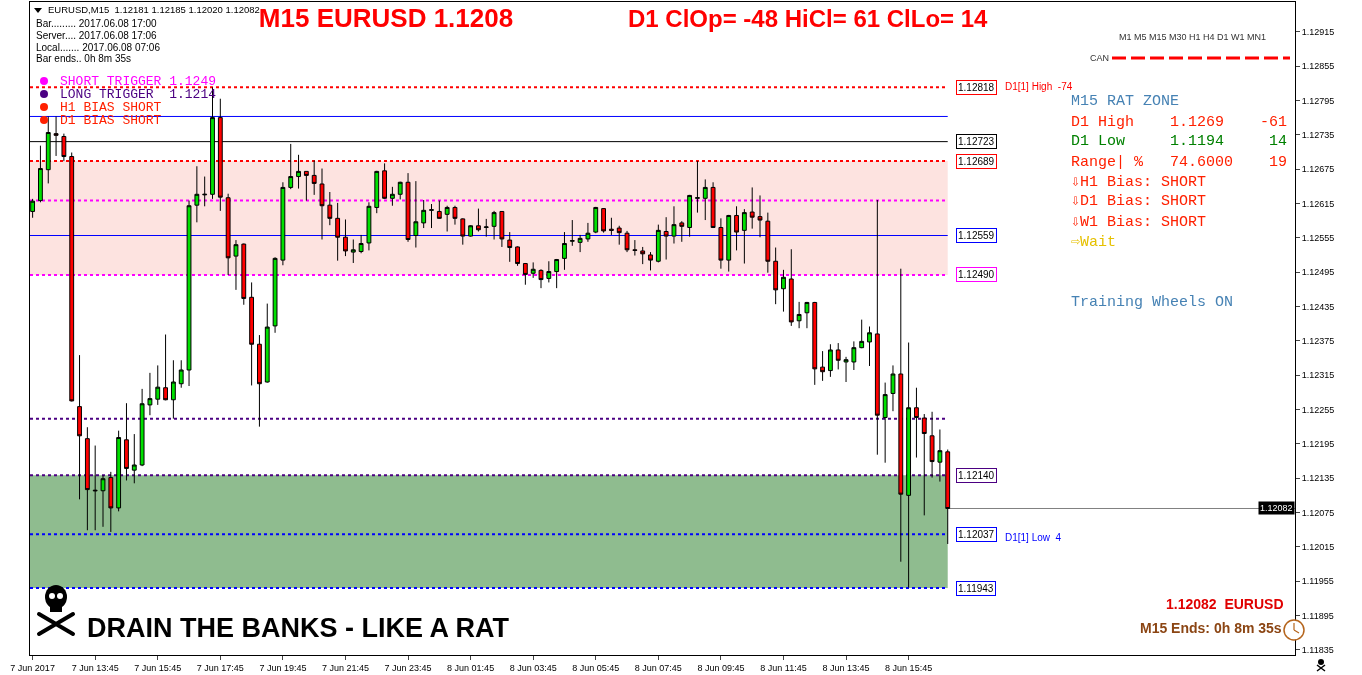  I want to click on y-tick-label: 1.12735, so click(1318, 134).